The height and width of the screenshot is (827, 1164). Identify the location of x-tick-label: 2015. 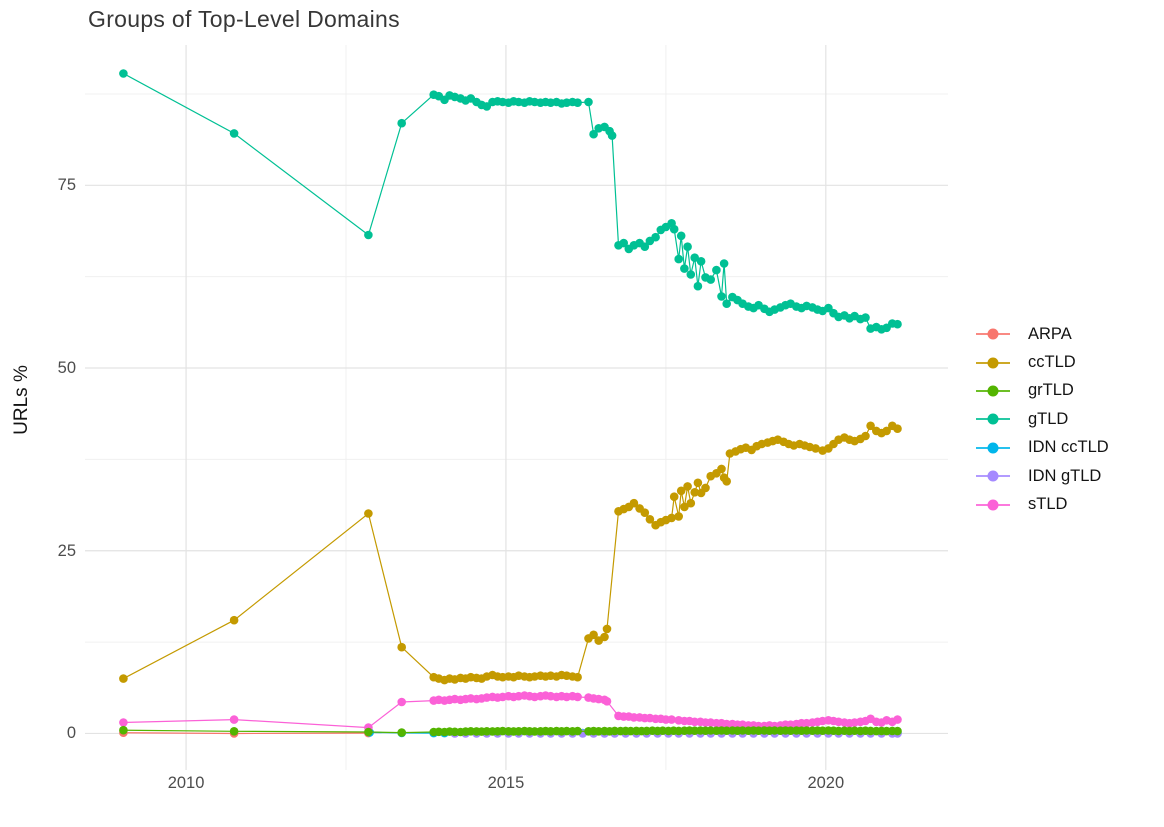
(506, 783).